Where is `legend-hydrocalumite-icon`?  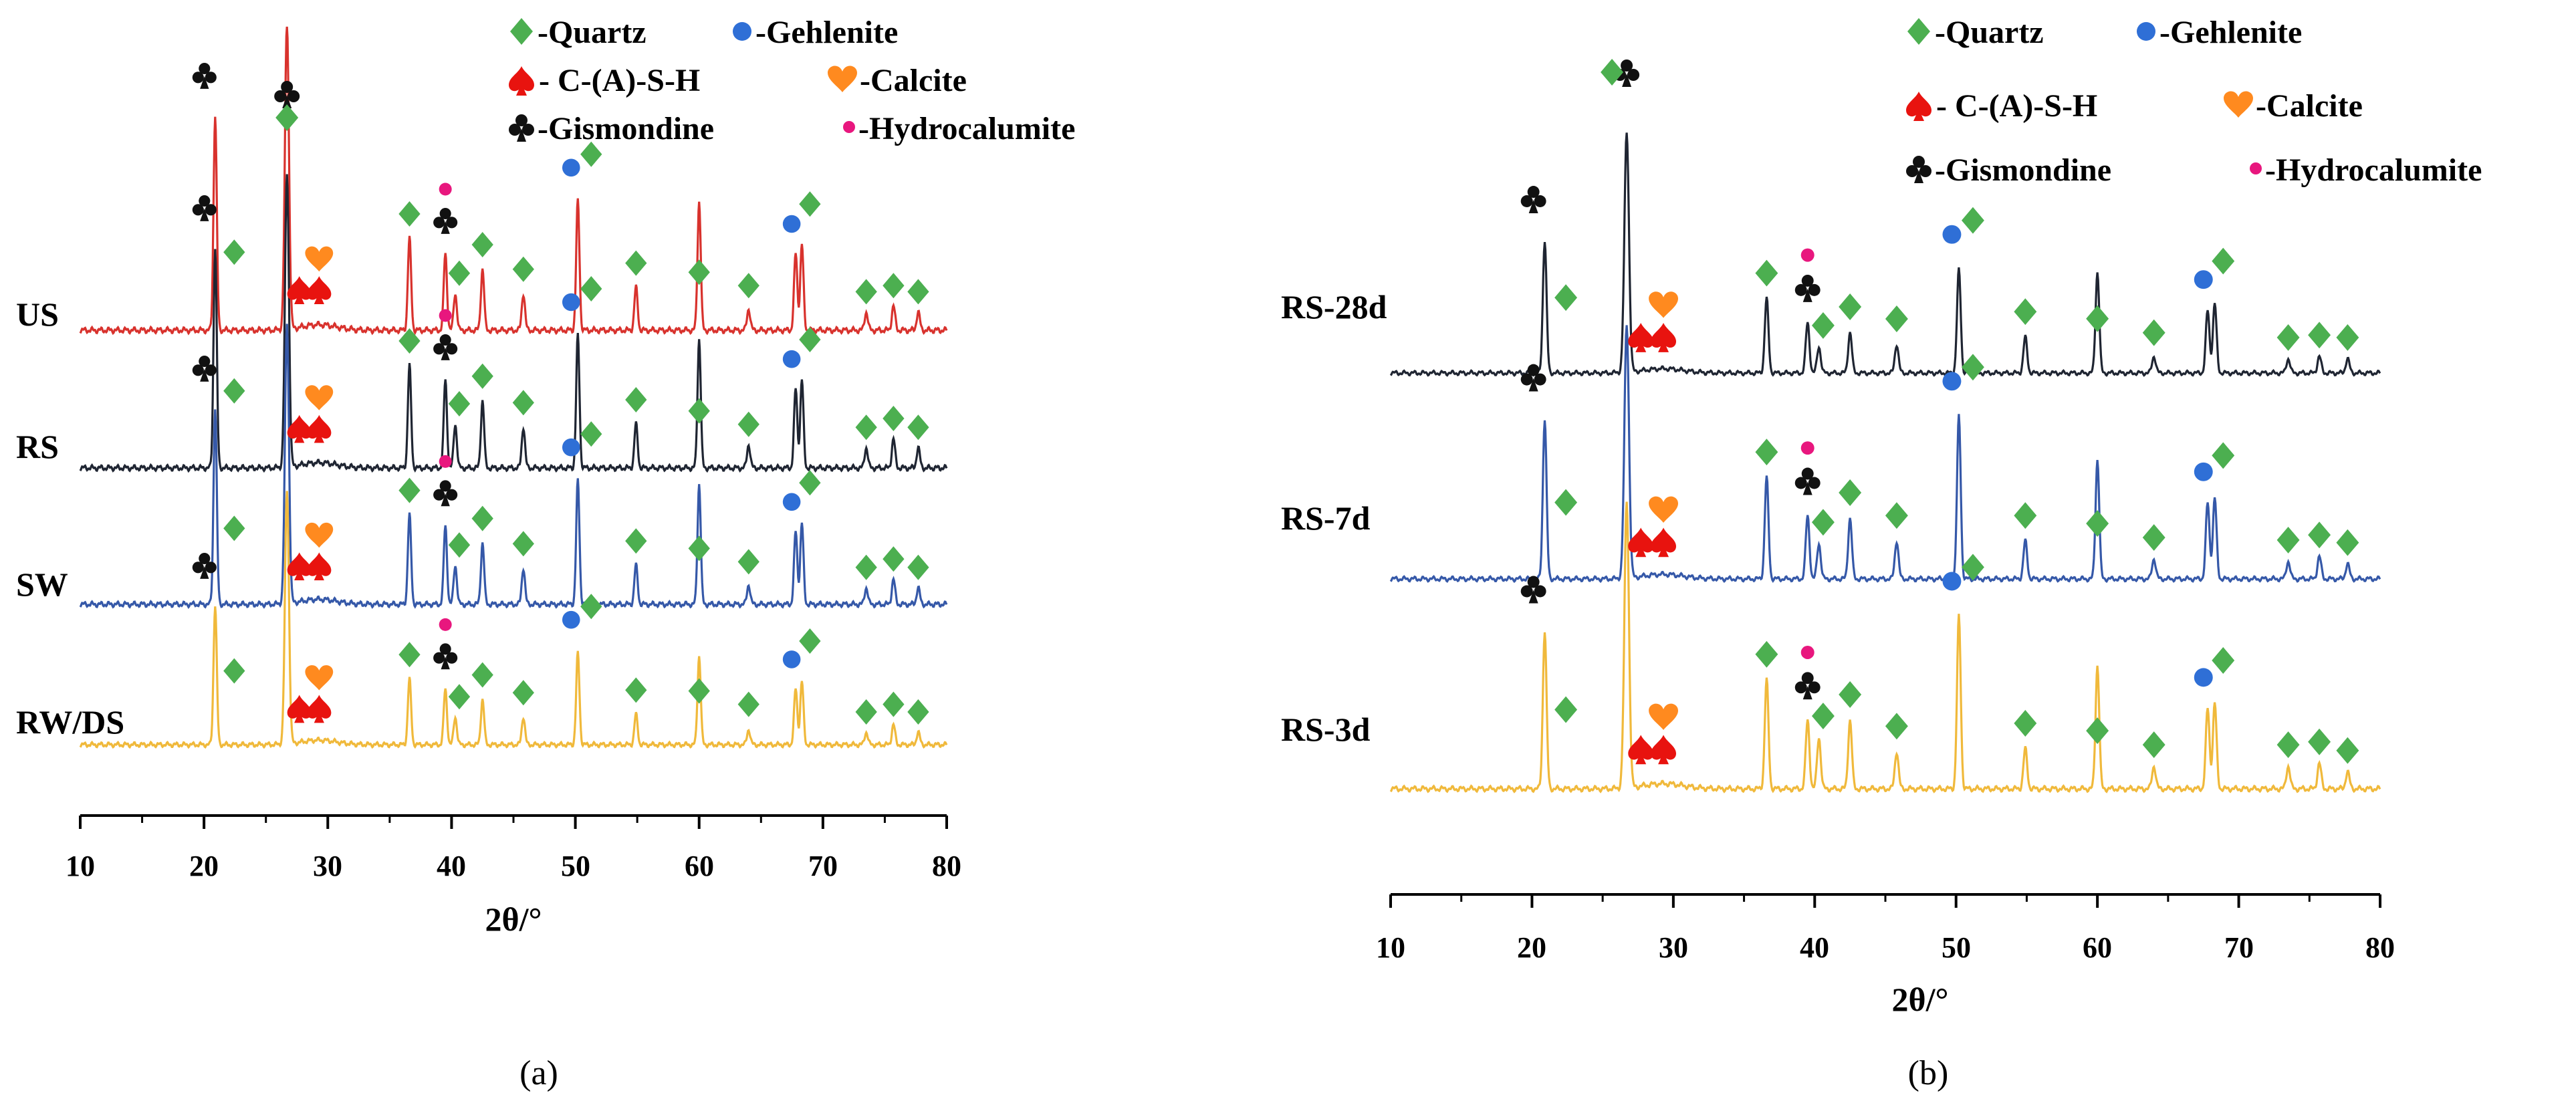
legend-hydrocalumite-icon is located at coordinates (849, 127).